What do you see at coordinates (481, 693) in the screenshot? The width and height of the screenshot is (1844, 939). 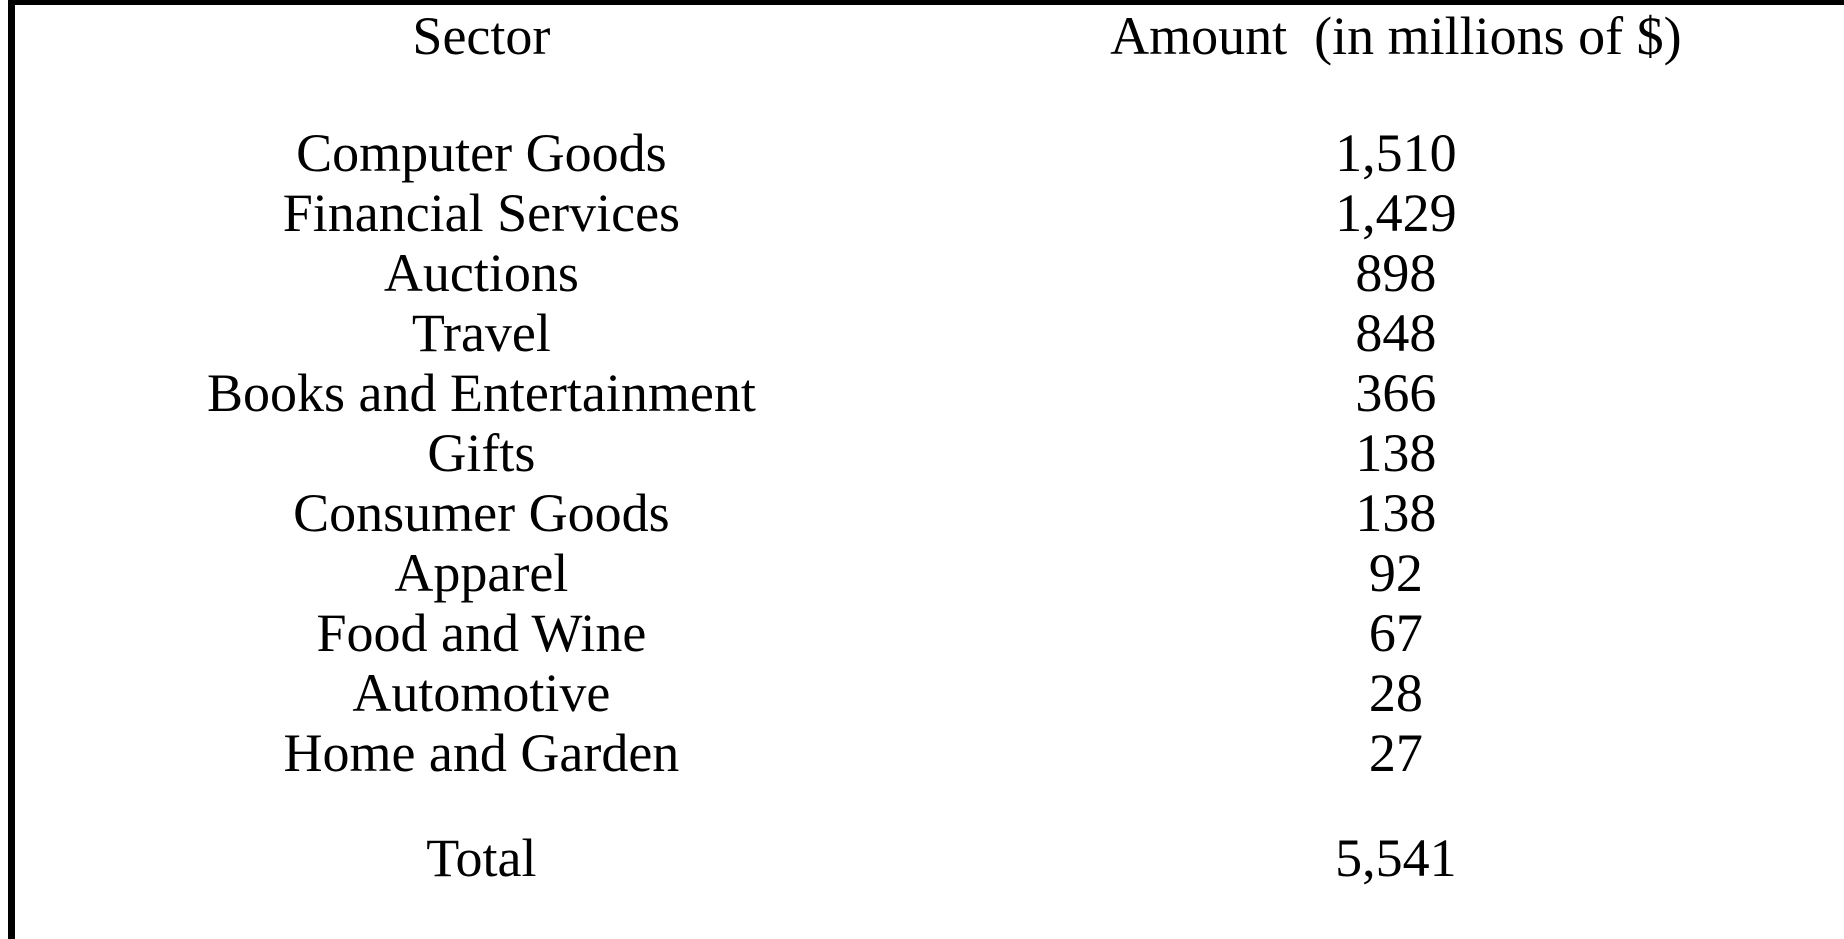 I see `sector-cell: Automotive` at bounding box center [481, 693].